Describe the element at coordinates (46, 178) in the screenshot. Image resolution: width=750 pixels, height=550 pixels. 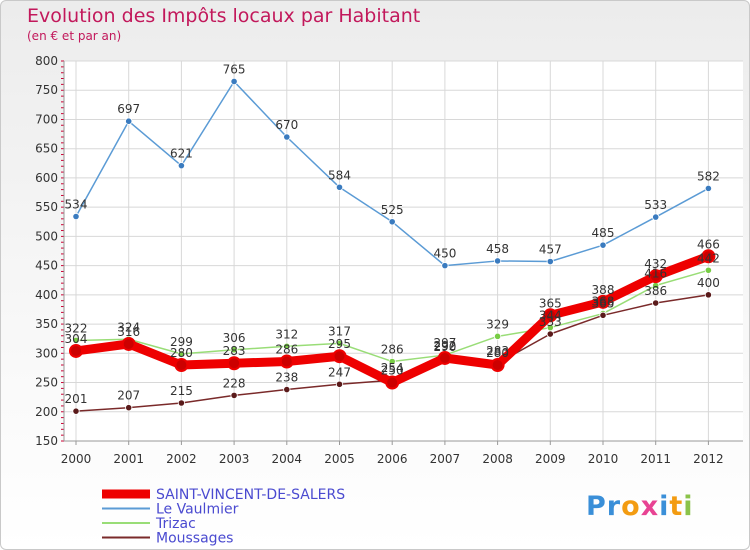
I see `y-tick-label: 600` at that location.